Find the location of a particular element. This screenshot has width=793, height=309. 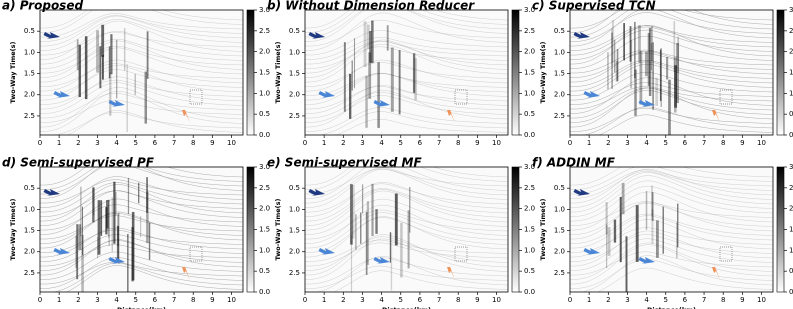

panel-title: d) Semi-supervised PF is located at coordinates (78, 163).